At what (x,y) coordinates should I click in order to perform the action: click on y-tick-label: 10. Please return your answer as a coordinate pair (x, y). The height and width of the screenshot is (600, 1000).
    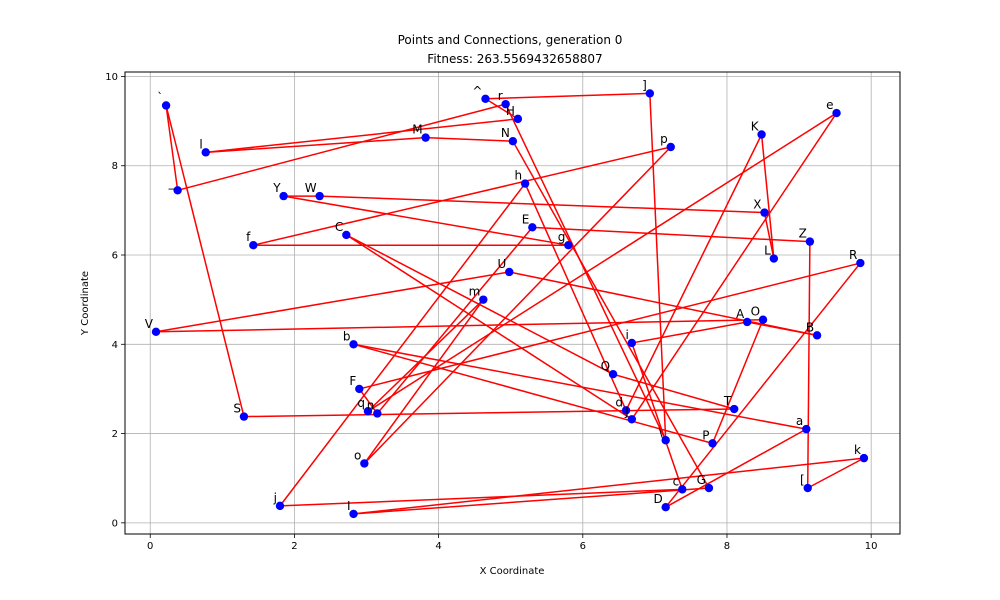
    Looking at the image, I should click on (111, 77).